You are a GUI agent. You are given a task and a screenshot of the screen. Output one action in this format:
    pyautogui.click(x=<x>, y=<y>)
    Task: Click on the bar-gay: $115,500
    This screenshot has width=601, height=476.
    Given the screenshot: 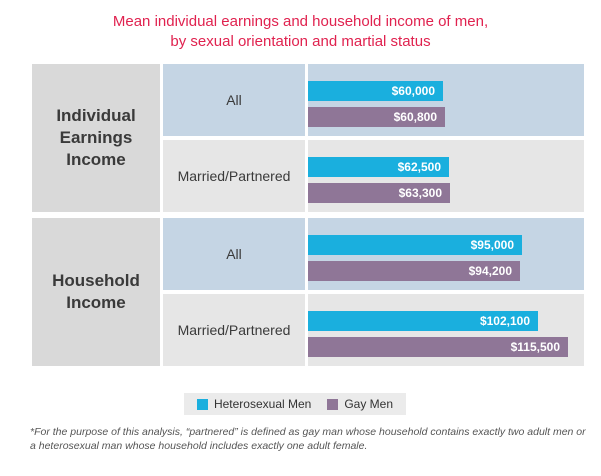 What is the action you would take?
    pyautogui.click(x=438, y=347)
    